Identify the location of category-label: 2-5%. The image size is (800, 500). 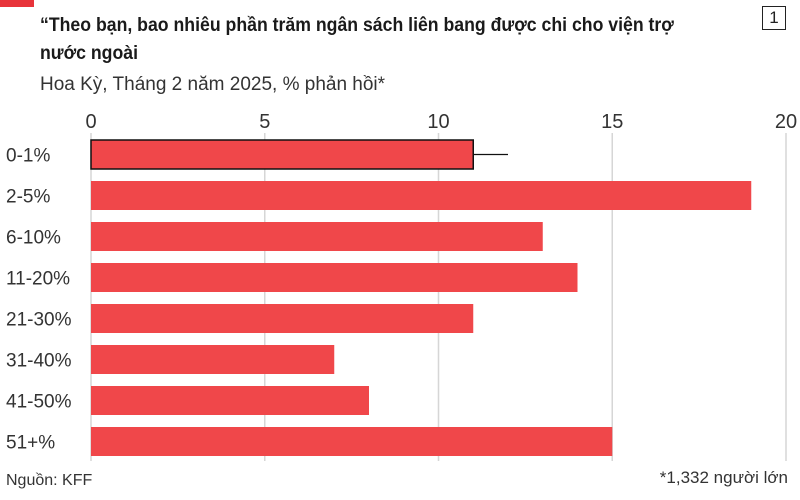
(28, 197).